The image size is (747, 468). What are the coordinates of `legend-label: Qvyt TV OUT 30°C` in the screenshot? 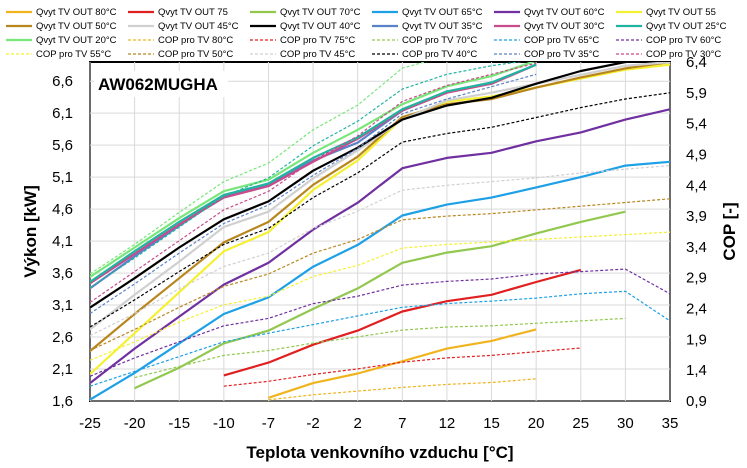 It's located at (564, 26).